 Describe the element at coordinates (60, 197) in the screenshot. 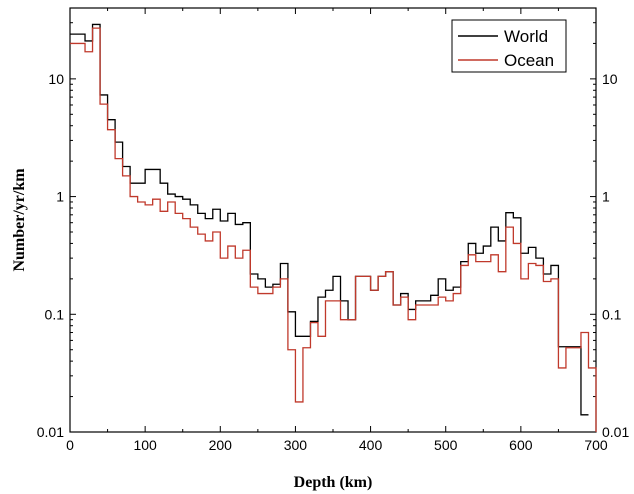

I see `y-tick-label-left: 1` at that location.